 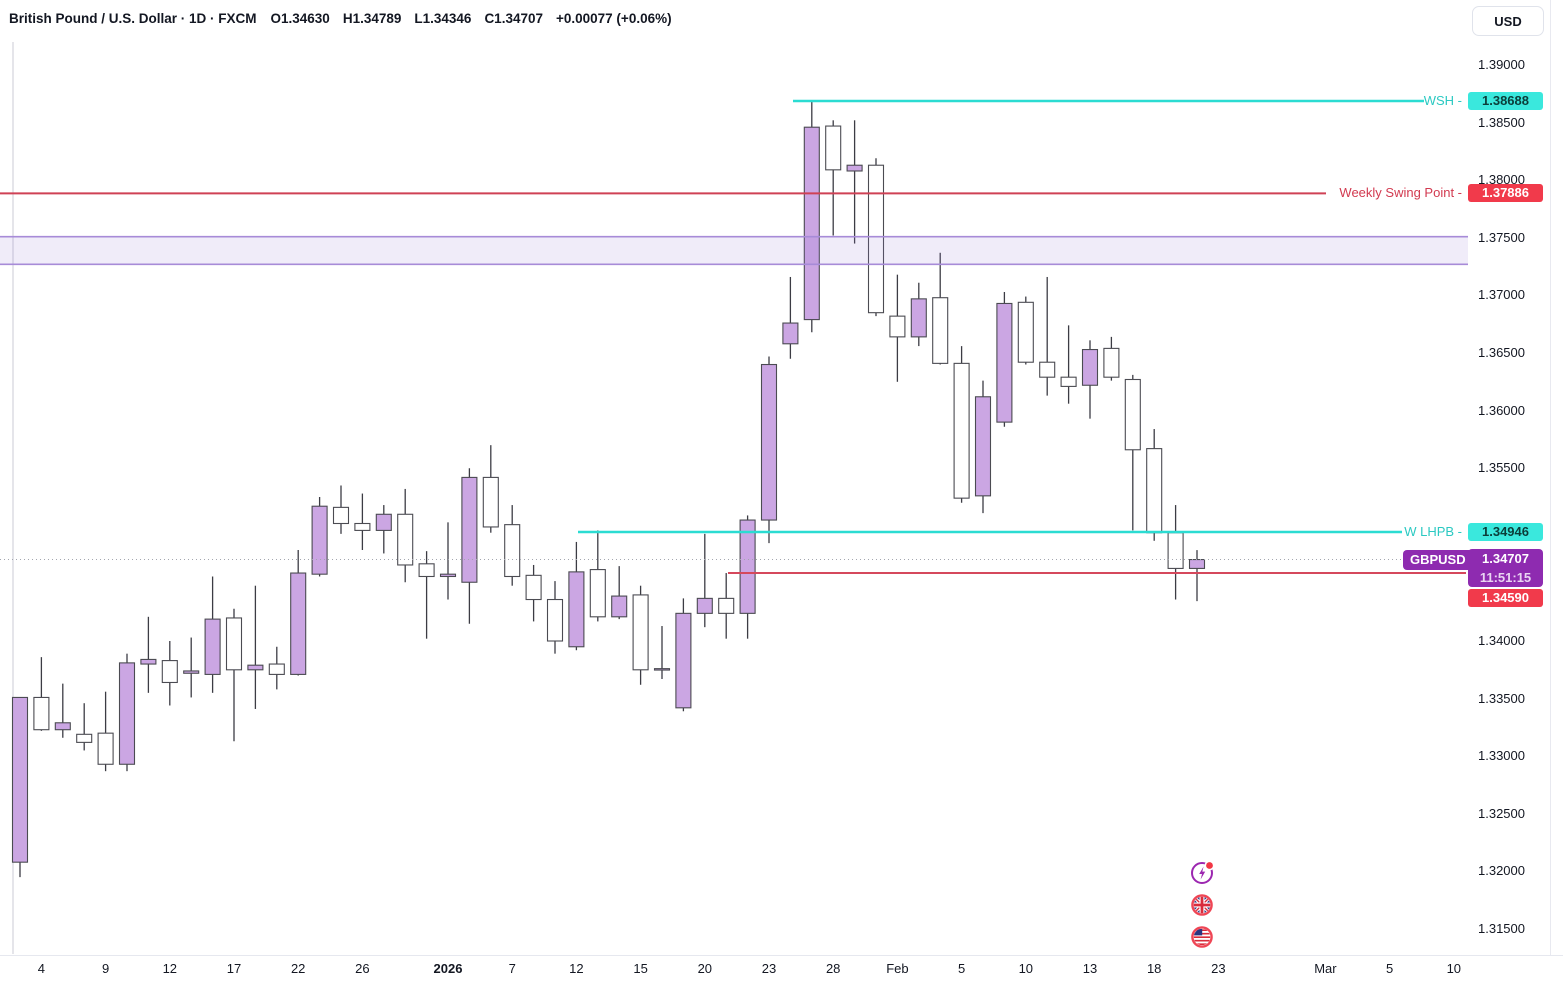 I want to click on currency-toggle-button: USD, so click(x=1508, y=21).